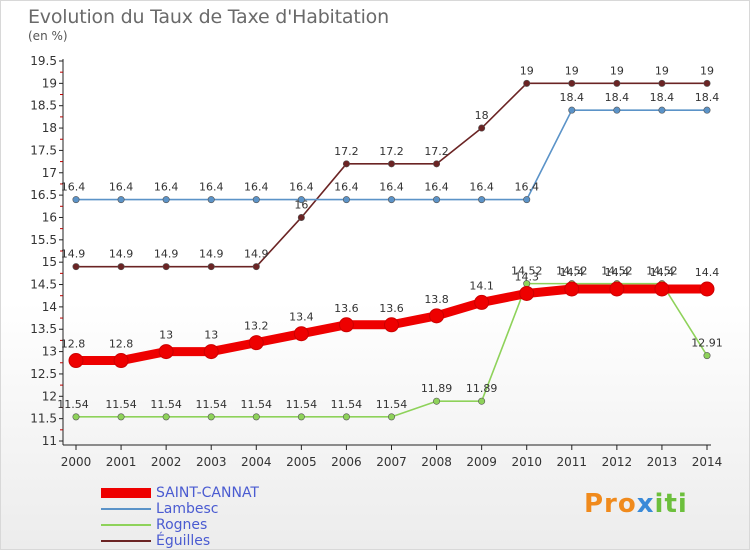  I want to click on y-tick-label: 11.5, so click(43, 419).